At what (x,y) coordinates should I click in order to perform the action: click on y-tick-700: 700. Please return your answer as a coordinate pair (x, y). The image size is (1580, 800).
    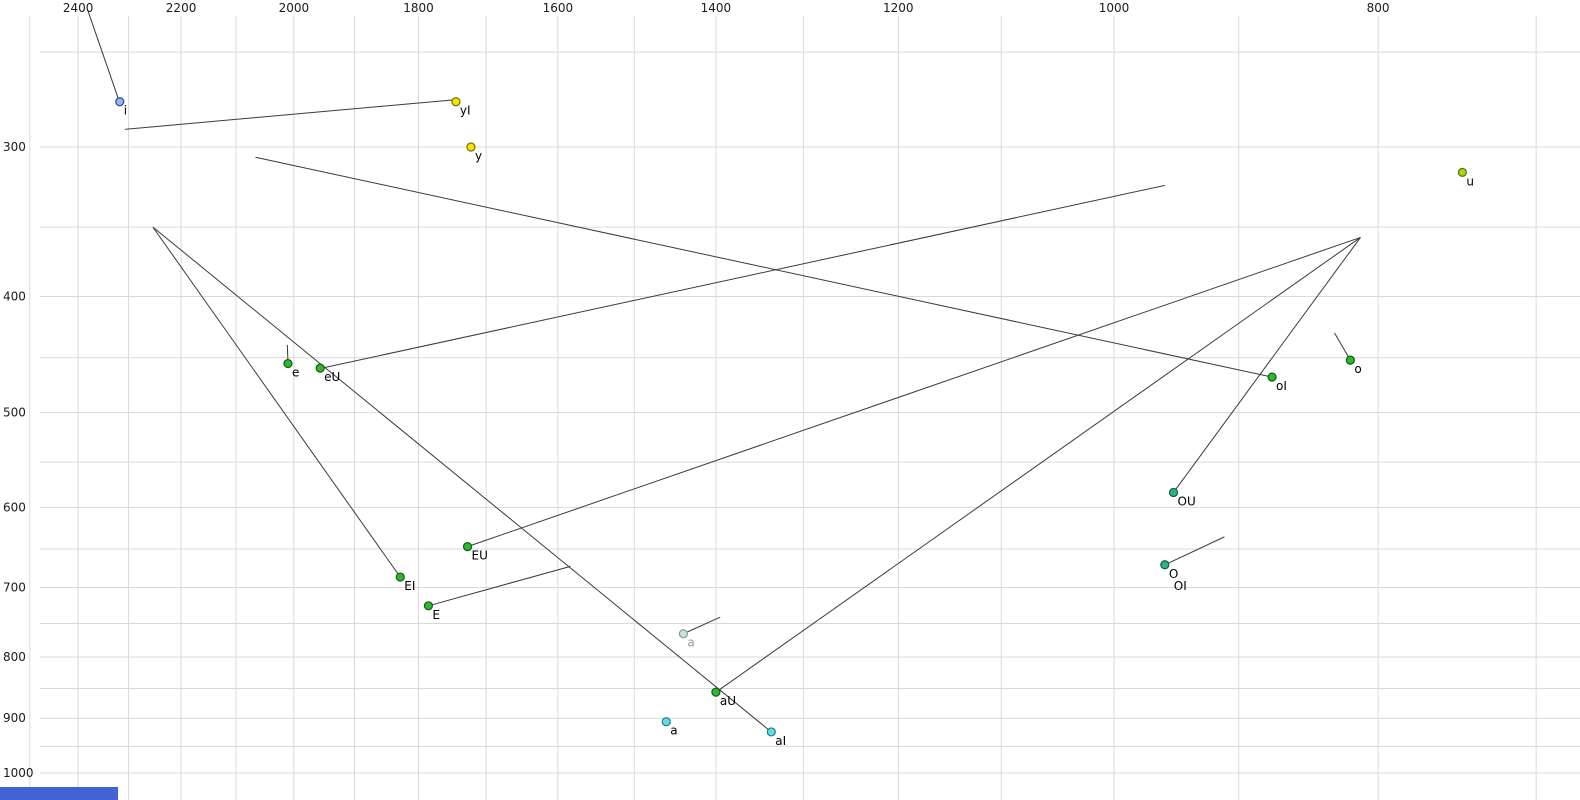
    Looking at the image, I should click on (14, 588).